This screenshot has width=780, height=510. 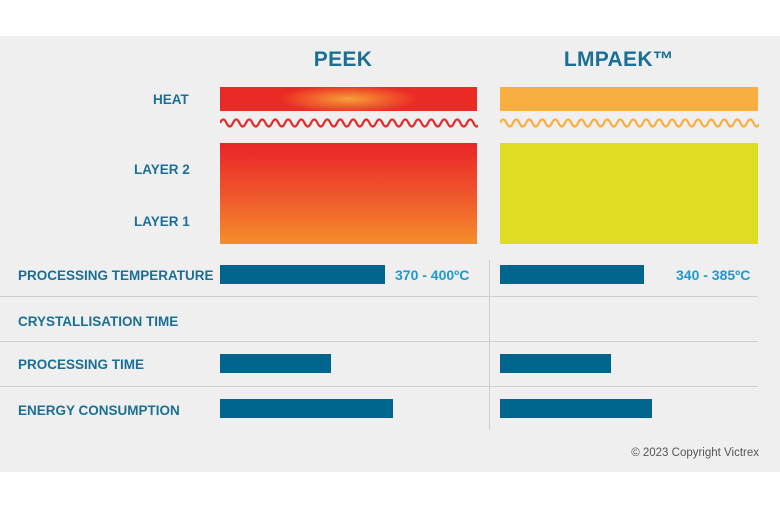 I want to click on crystallisation-time-label: CRYSTALLISATION TIME, so click(x=98, y=321).